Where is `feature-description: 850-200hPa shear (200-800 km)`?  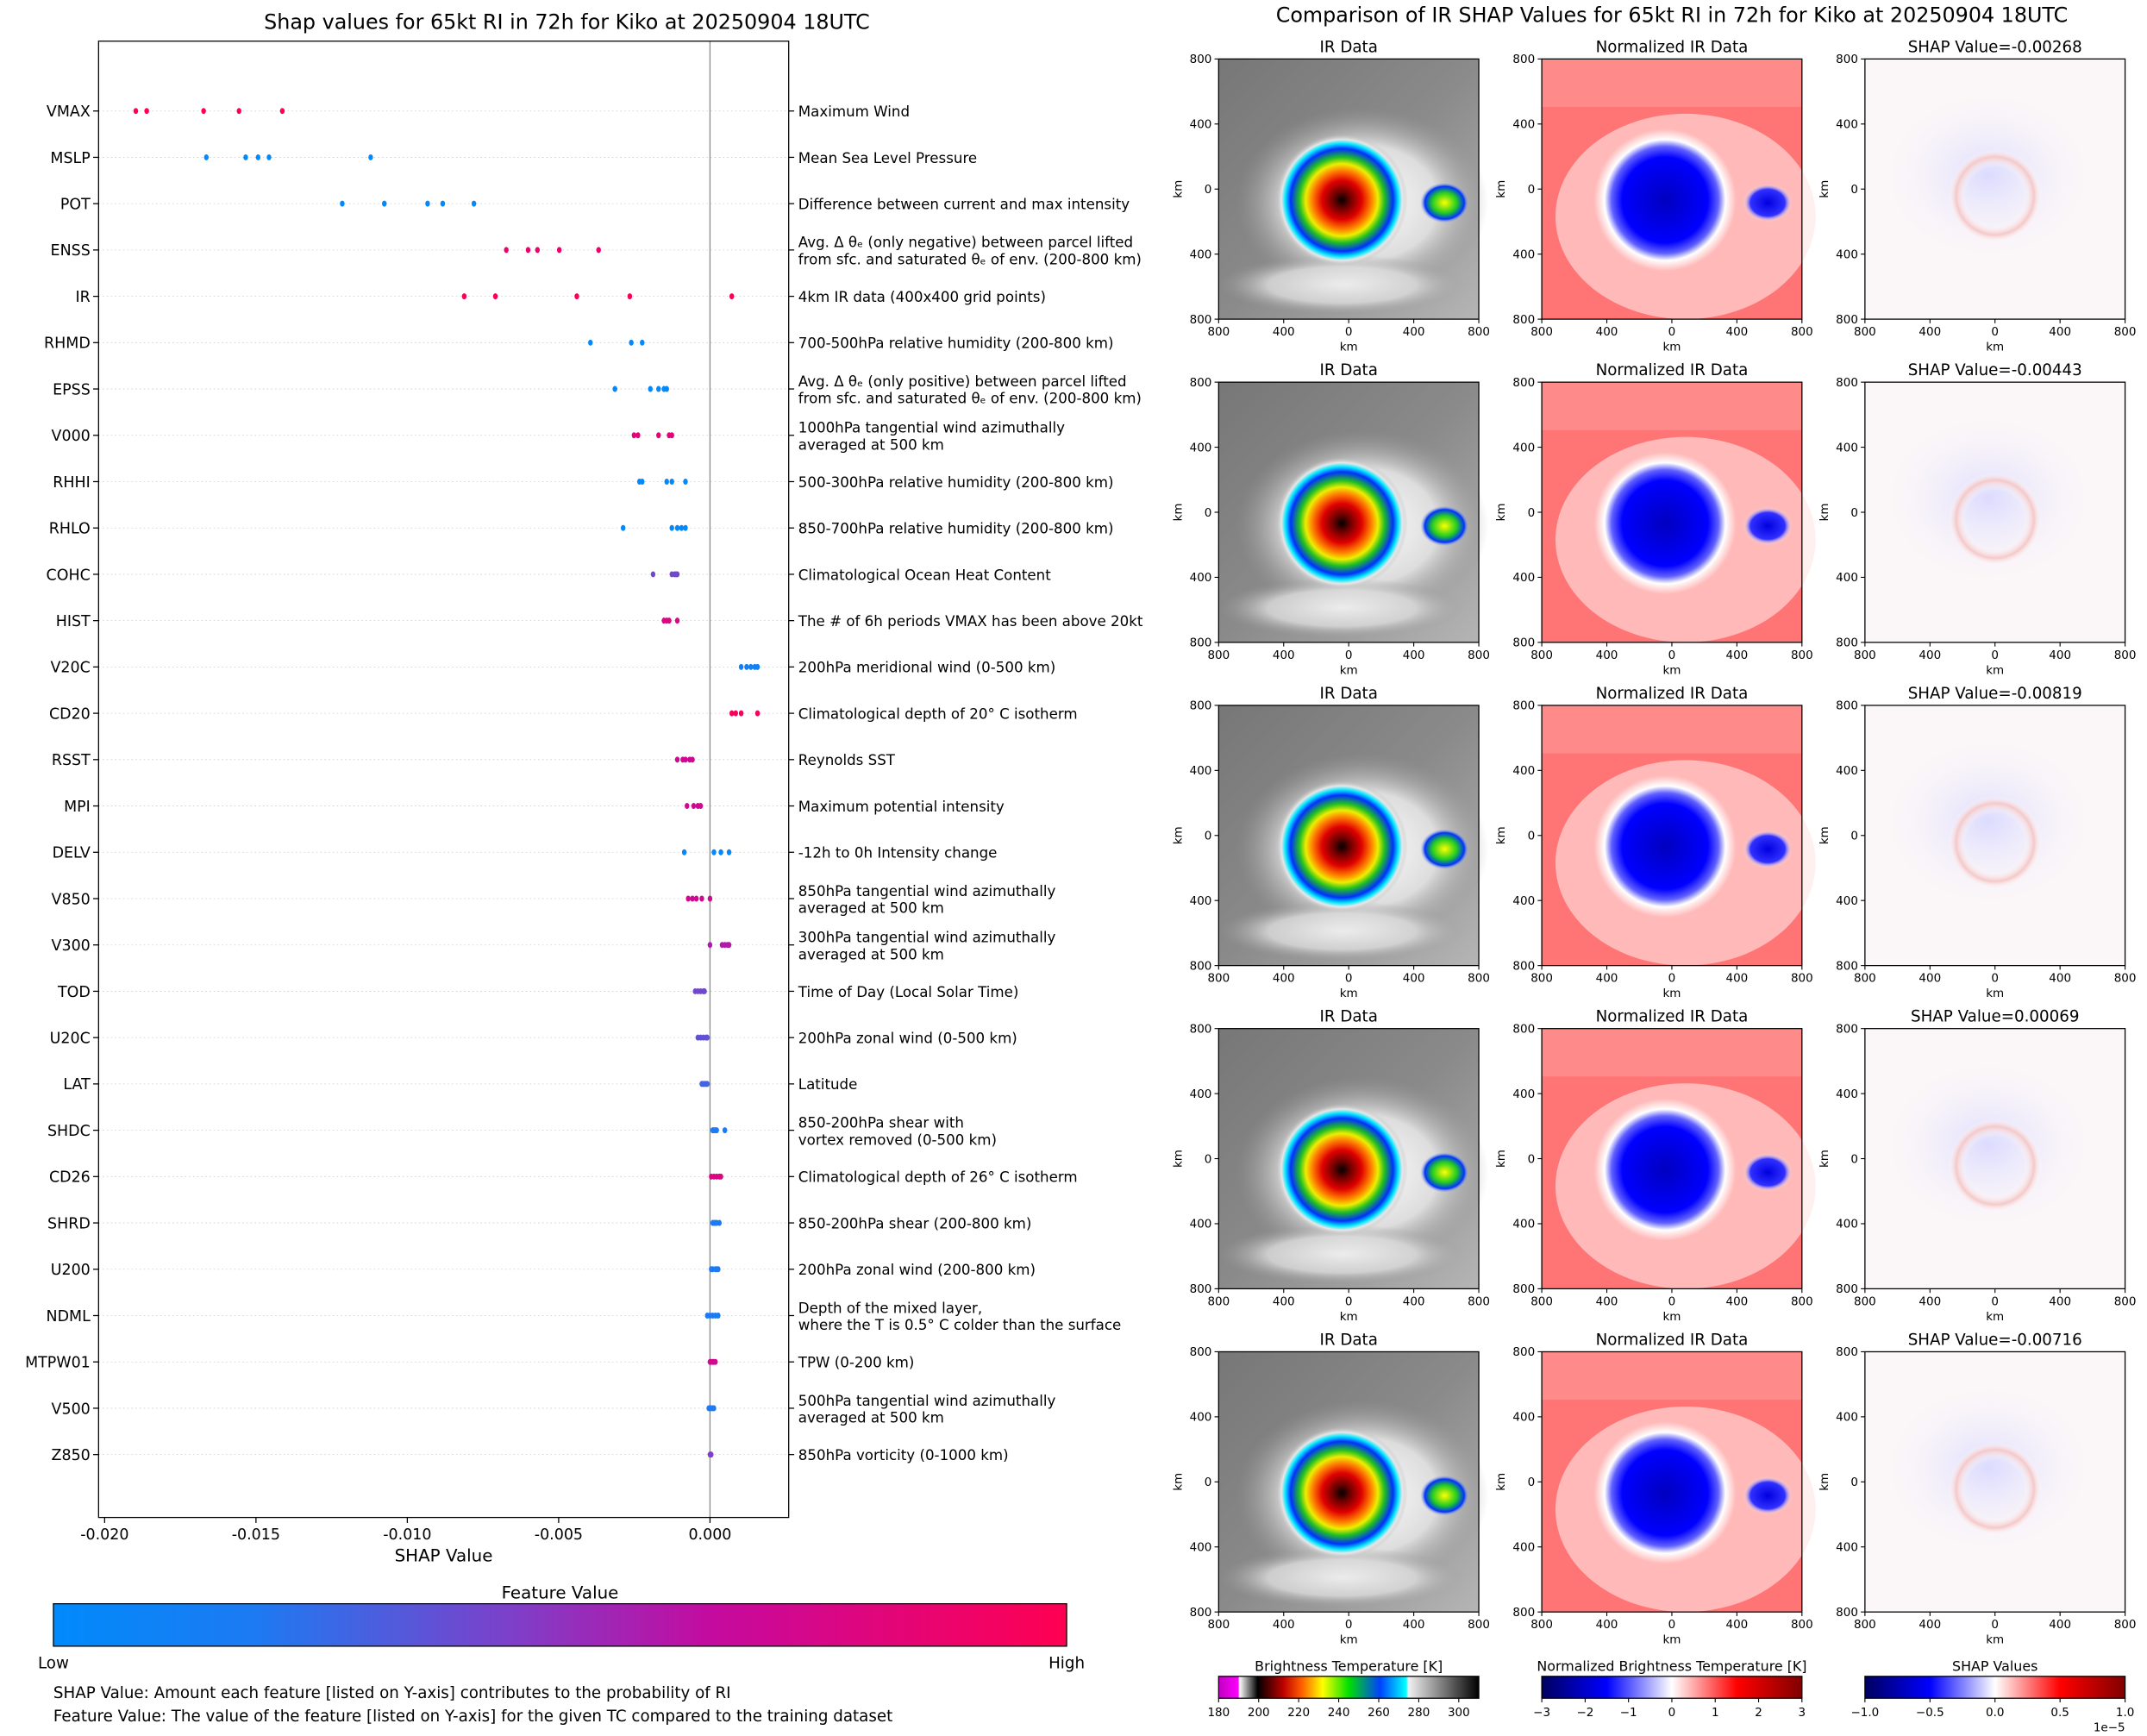
feature-description: 850-200hPa shear (200-800 km) is located at coordinates (915, 1223).